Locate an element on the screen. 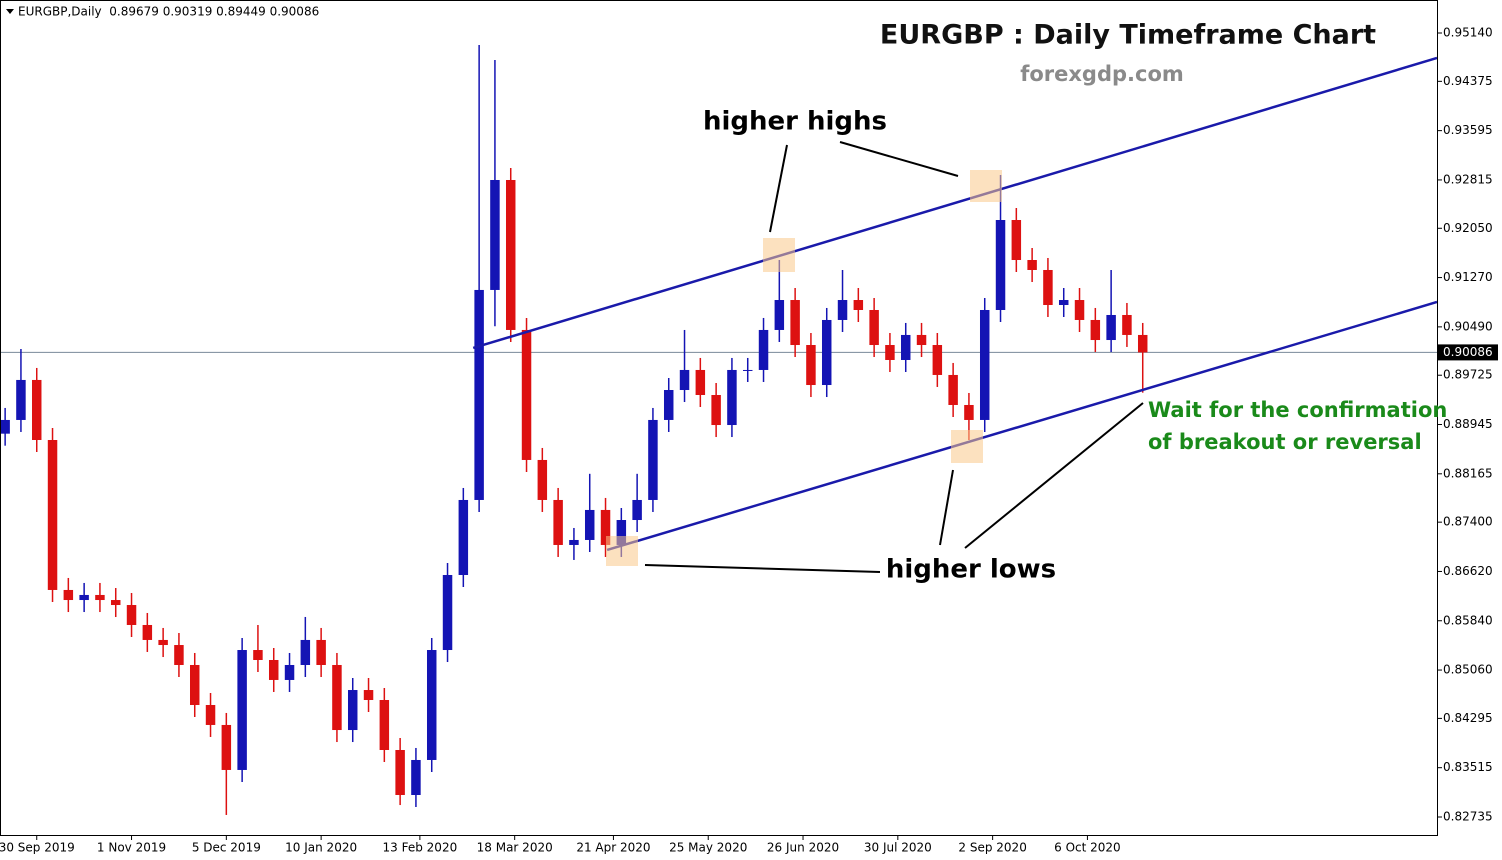 Image resolution: width=1502 pixels, height=860 pixels. last-price-box is located at coordinates (1468, 352).